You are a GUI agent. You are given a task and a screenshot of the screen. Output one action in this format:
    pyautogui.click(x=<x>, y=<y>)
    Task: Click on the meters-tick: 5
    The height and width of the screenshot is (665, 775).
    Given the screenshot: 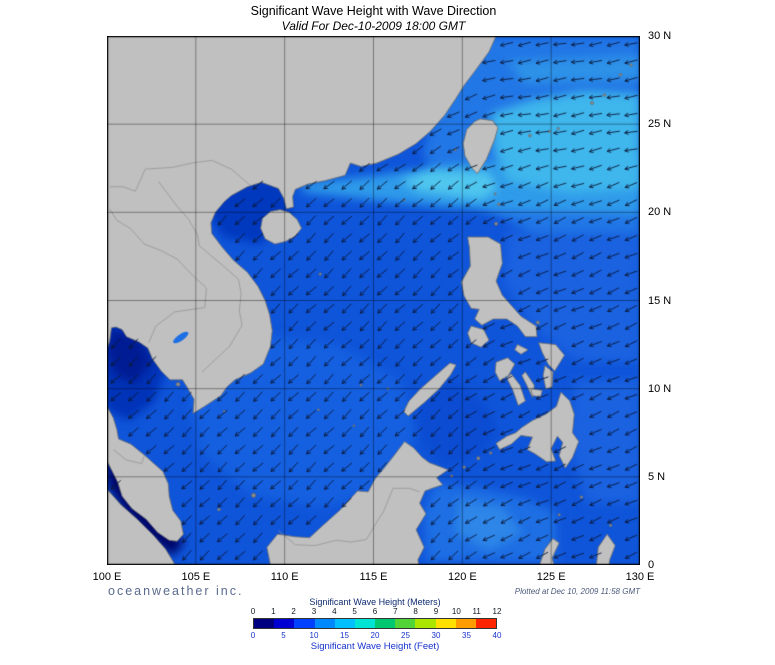 What is the action you would take?
    pyautogui.click(x=354, y=611)
    